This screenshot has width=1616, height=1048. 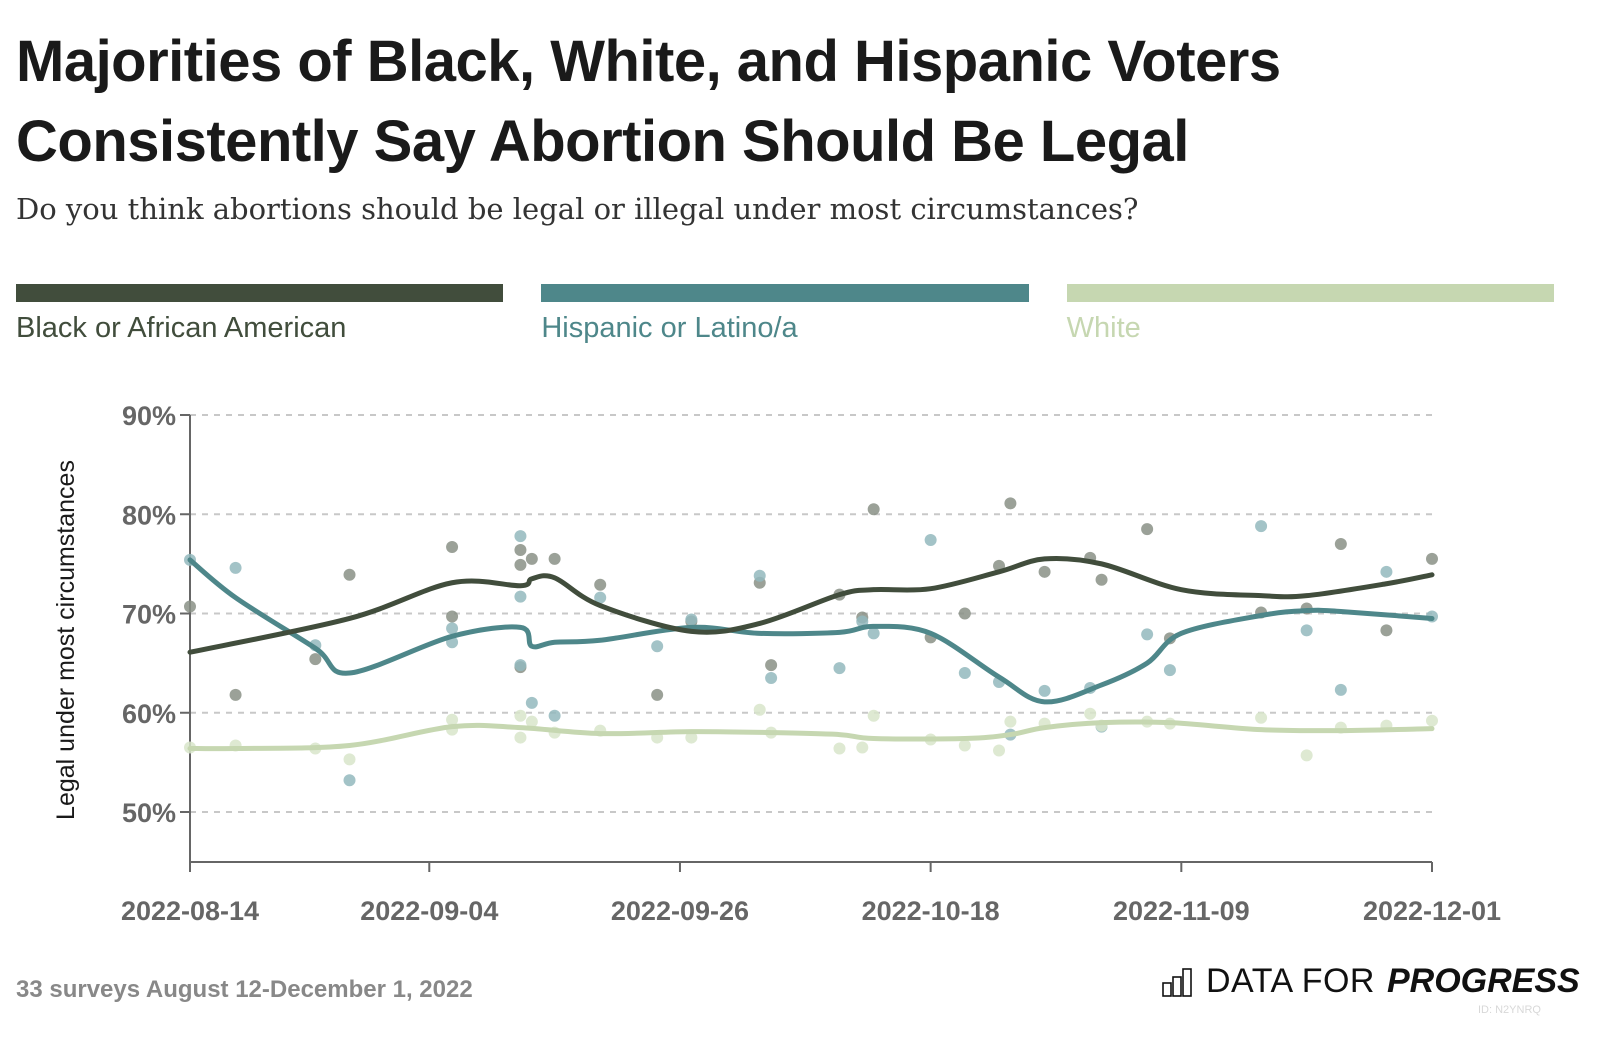 I want to click on y-axis-label: Legal under most circumstances, so click(x=66, y=640).